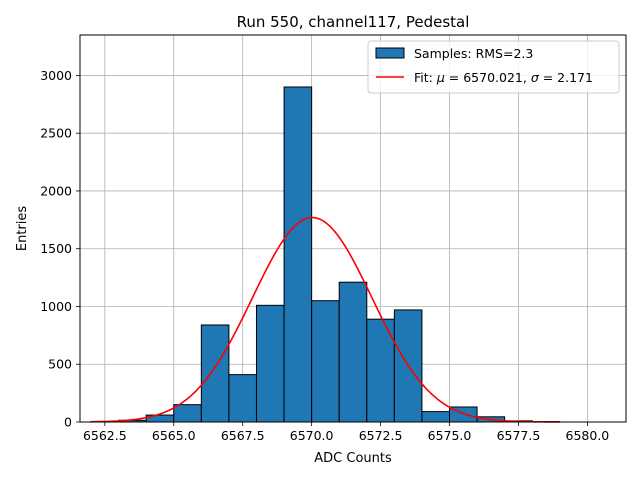 This screenshot has width=640, height=480. I want to click on y-tick-label: 2500, so click(56, 133).